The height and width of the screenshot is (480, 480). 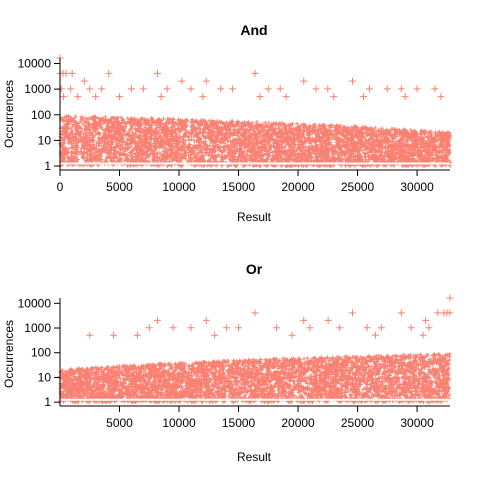 What do you see at coordinates (254, 457) in the screenshot?
I see `x-axis-label-or: Result` at bounding box center [254, 457].